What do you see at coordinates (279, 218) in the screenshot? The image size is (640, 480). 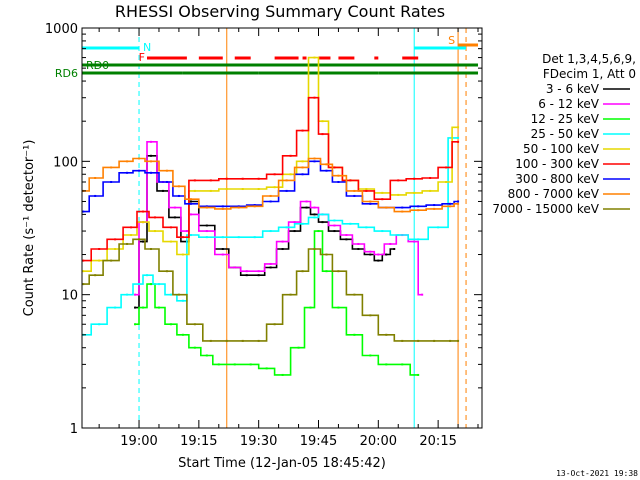 I see `series-line-6-12-kev` at bounding box center [279, 218].